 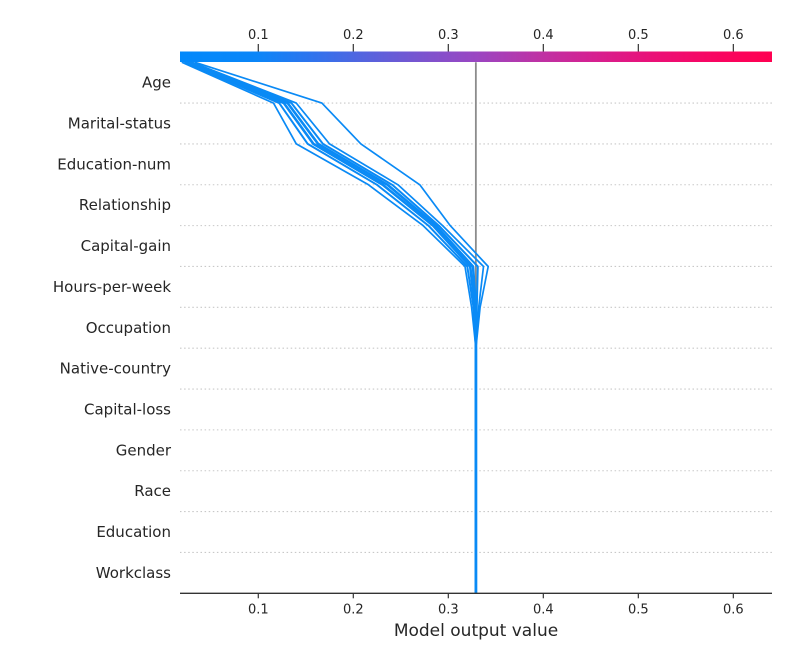 What do you see at coordinates (353, 35) in the screenshot?
I see `colorbar-tick-label: 0.2` at bounding box center [353, 35].